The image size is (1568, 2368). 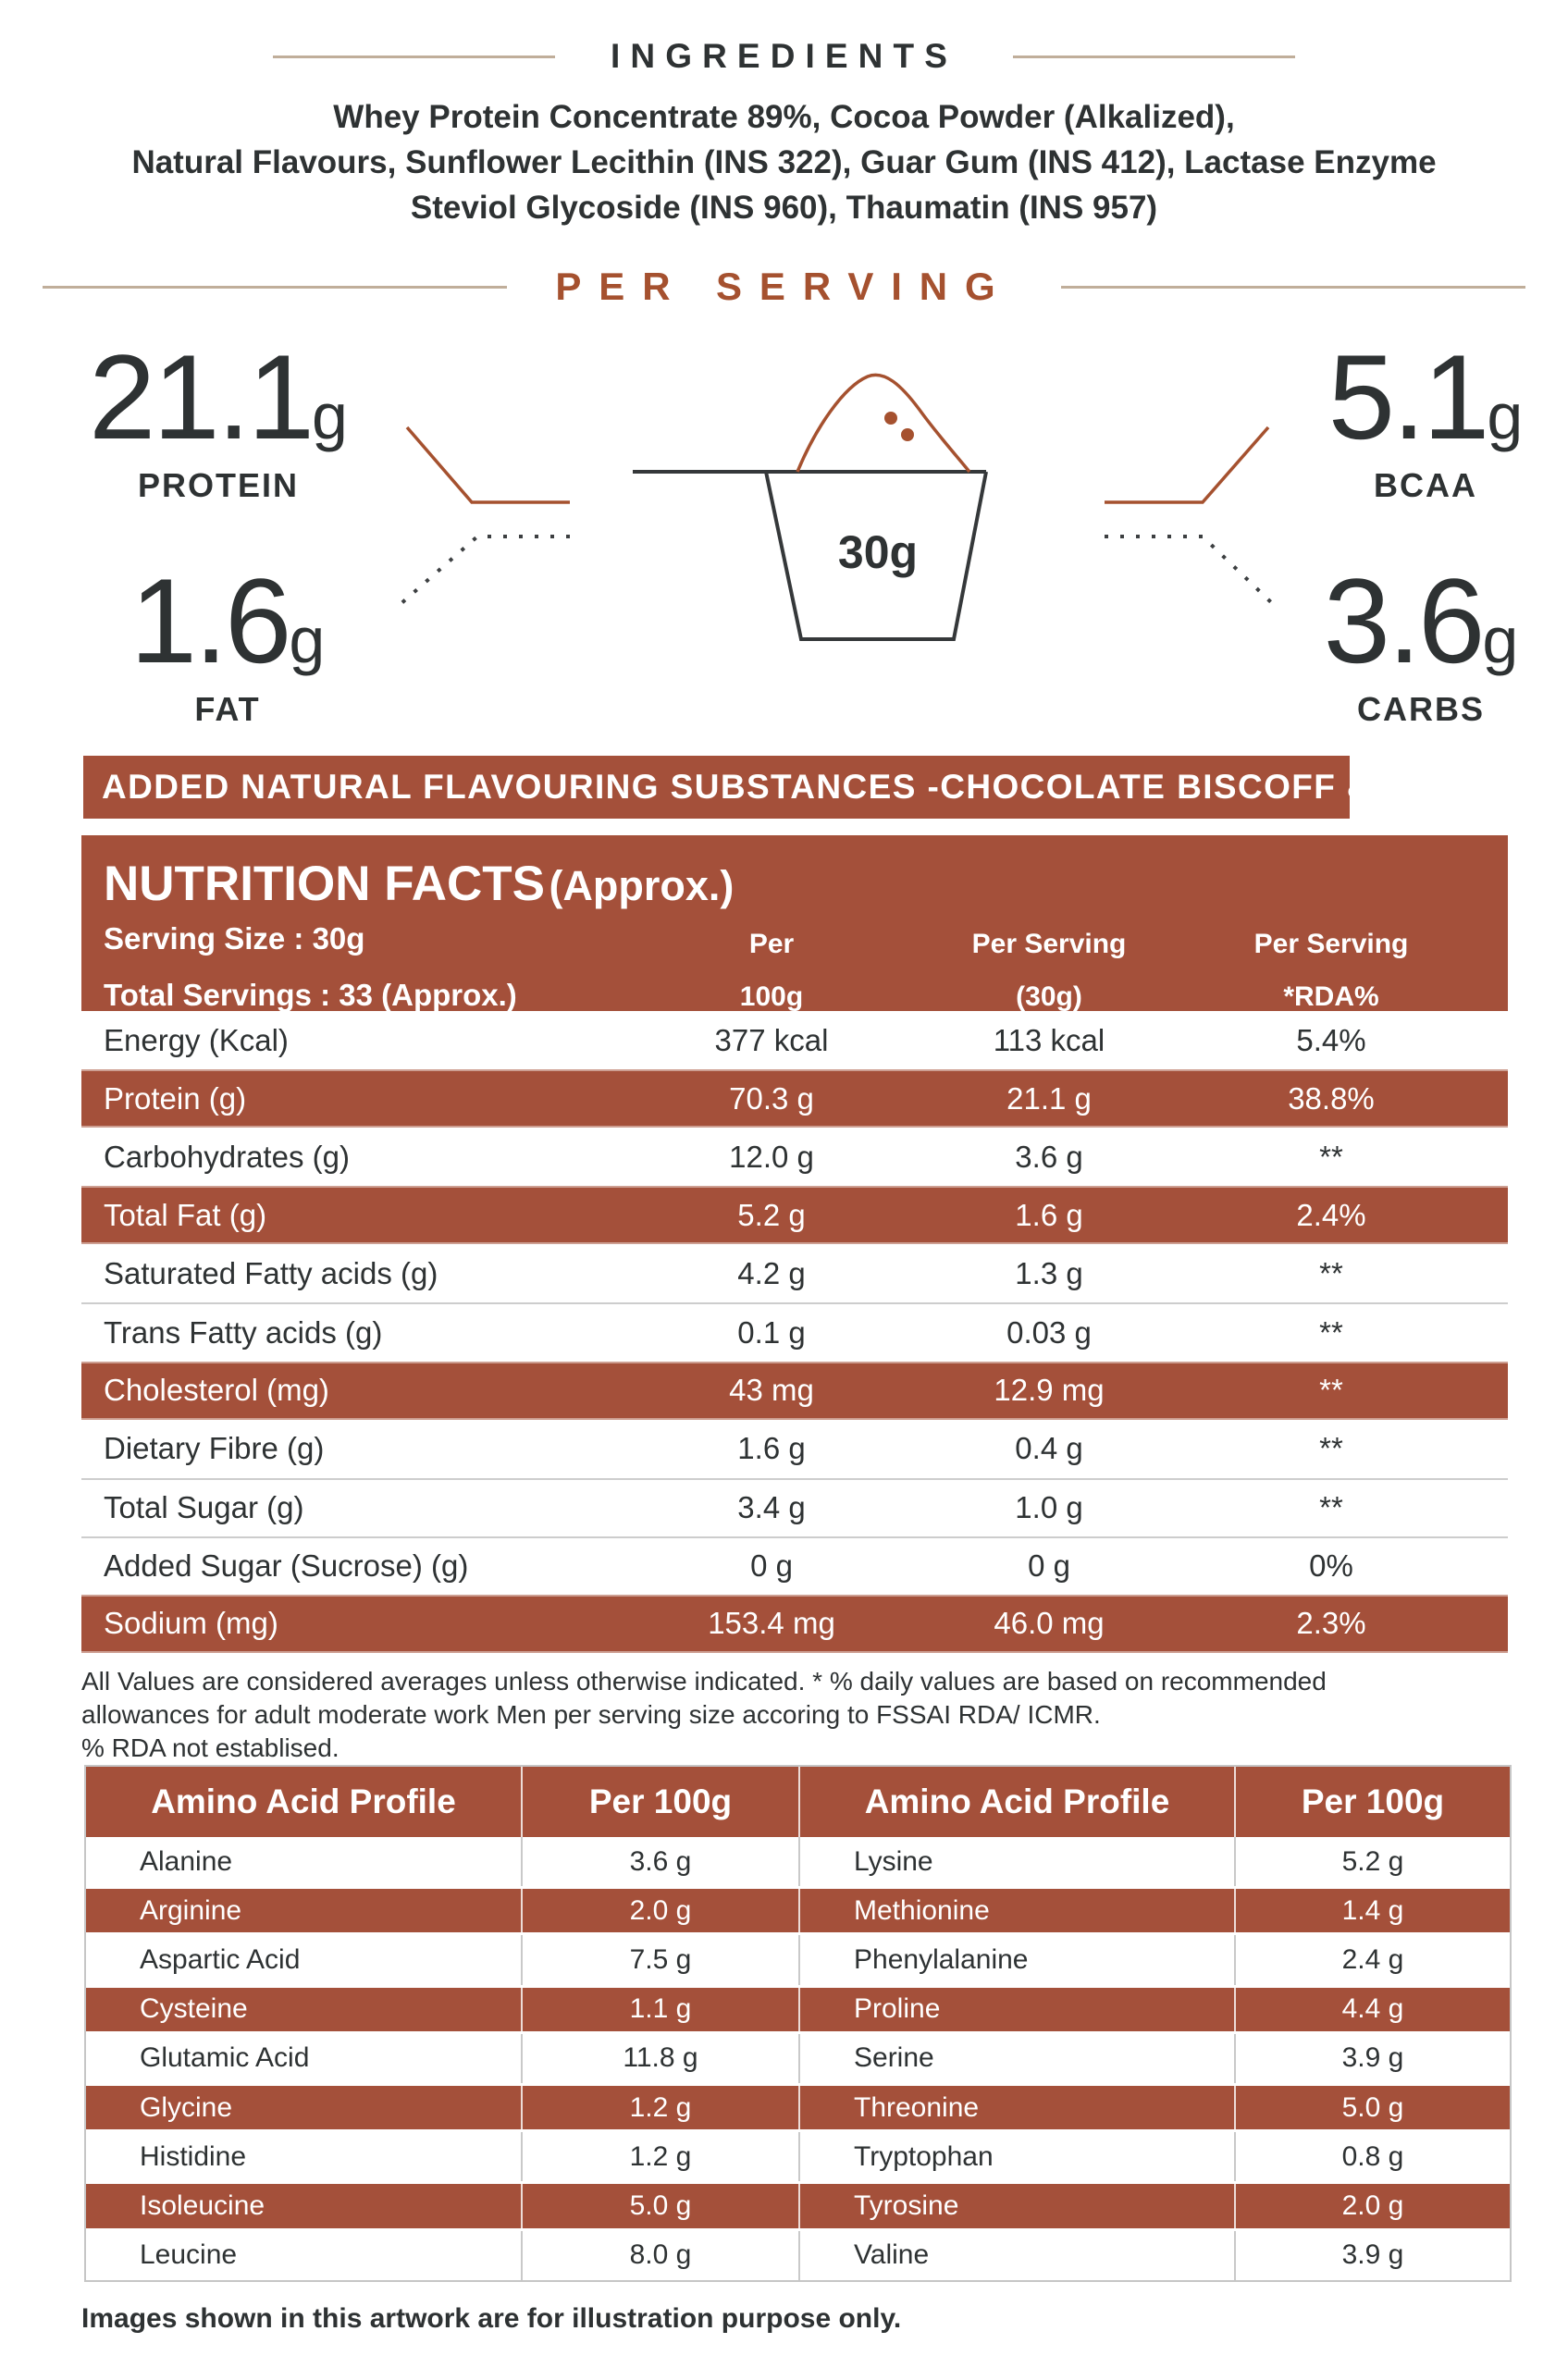 I want to click on amino-value: 5.0 g, so click(x=1372, y=2107).